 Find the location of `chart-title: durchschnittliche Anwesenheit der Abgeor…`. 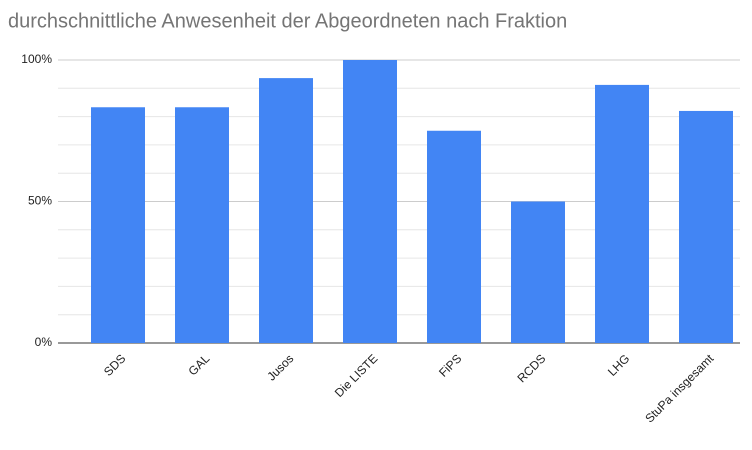

chart-title: durchschnittliche Anwesenheit der Abgeor… is located at coordinates (287, 21).